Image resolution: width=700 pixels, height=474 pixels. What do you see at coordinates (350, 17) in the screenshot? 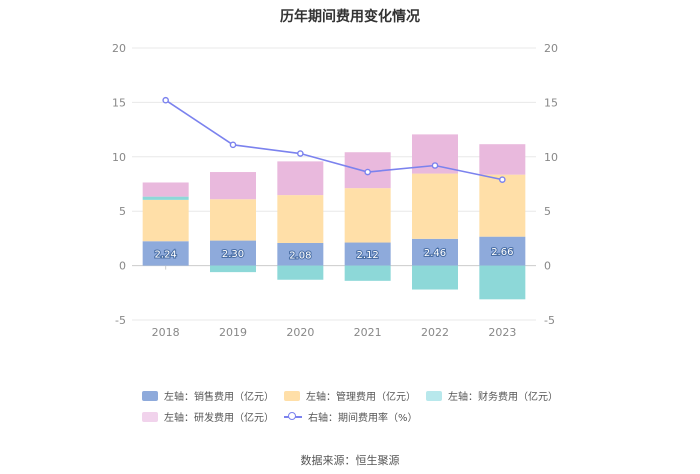
I see `chart-title: 历年期间费用变化情况` at bounding box center [350, 17].